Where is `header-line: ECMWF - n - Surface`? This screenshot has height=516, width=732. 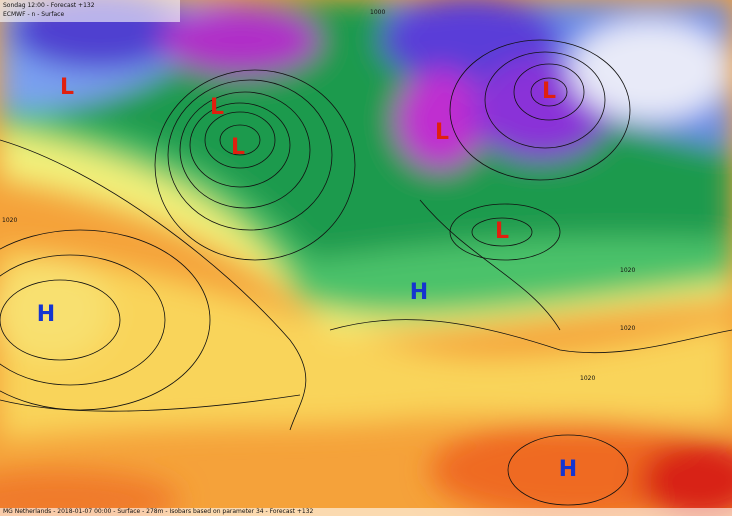
header-line: ECMWF - n - Surface is located at coordinates (33, 14).